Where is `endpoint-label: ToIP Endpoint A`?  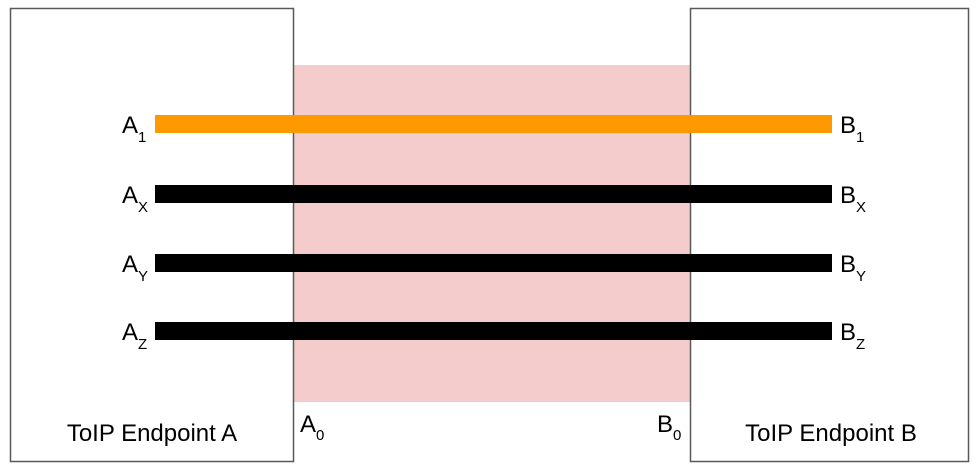 endpoint-label: ToIP Endpoint A is located at coordinates (152, 433).